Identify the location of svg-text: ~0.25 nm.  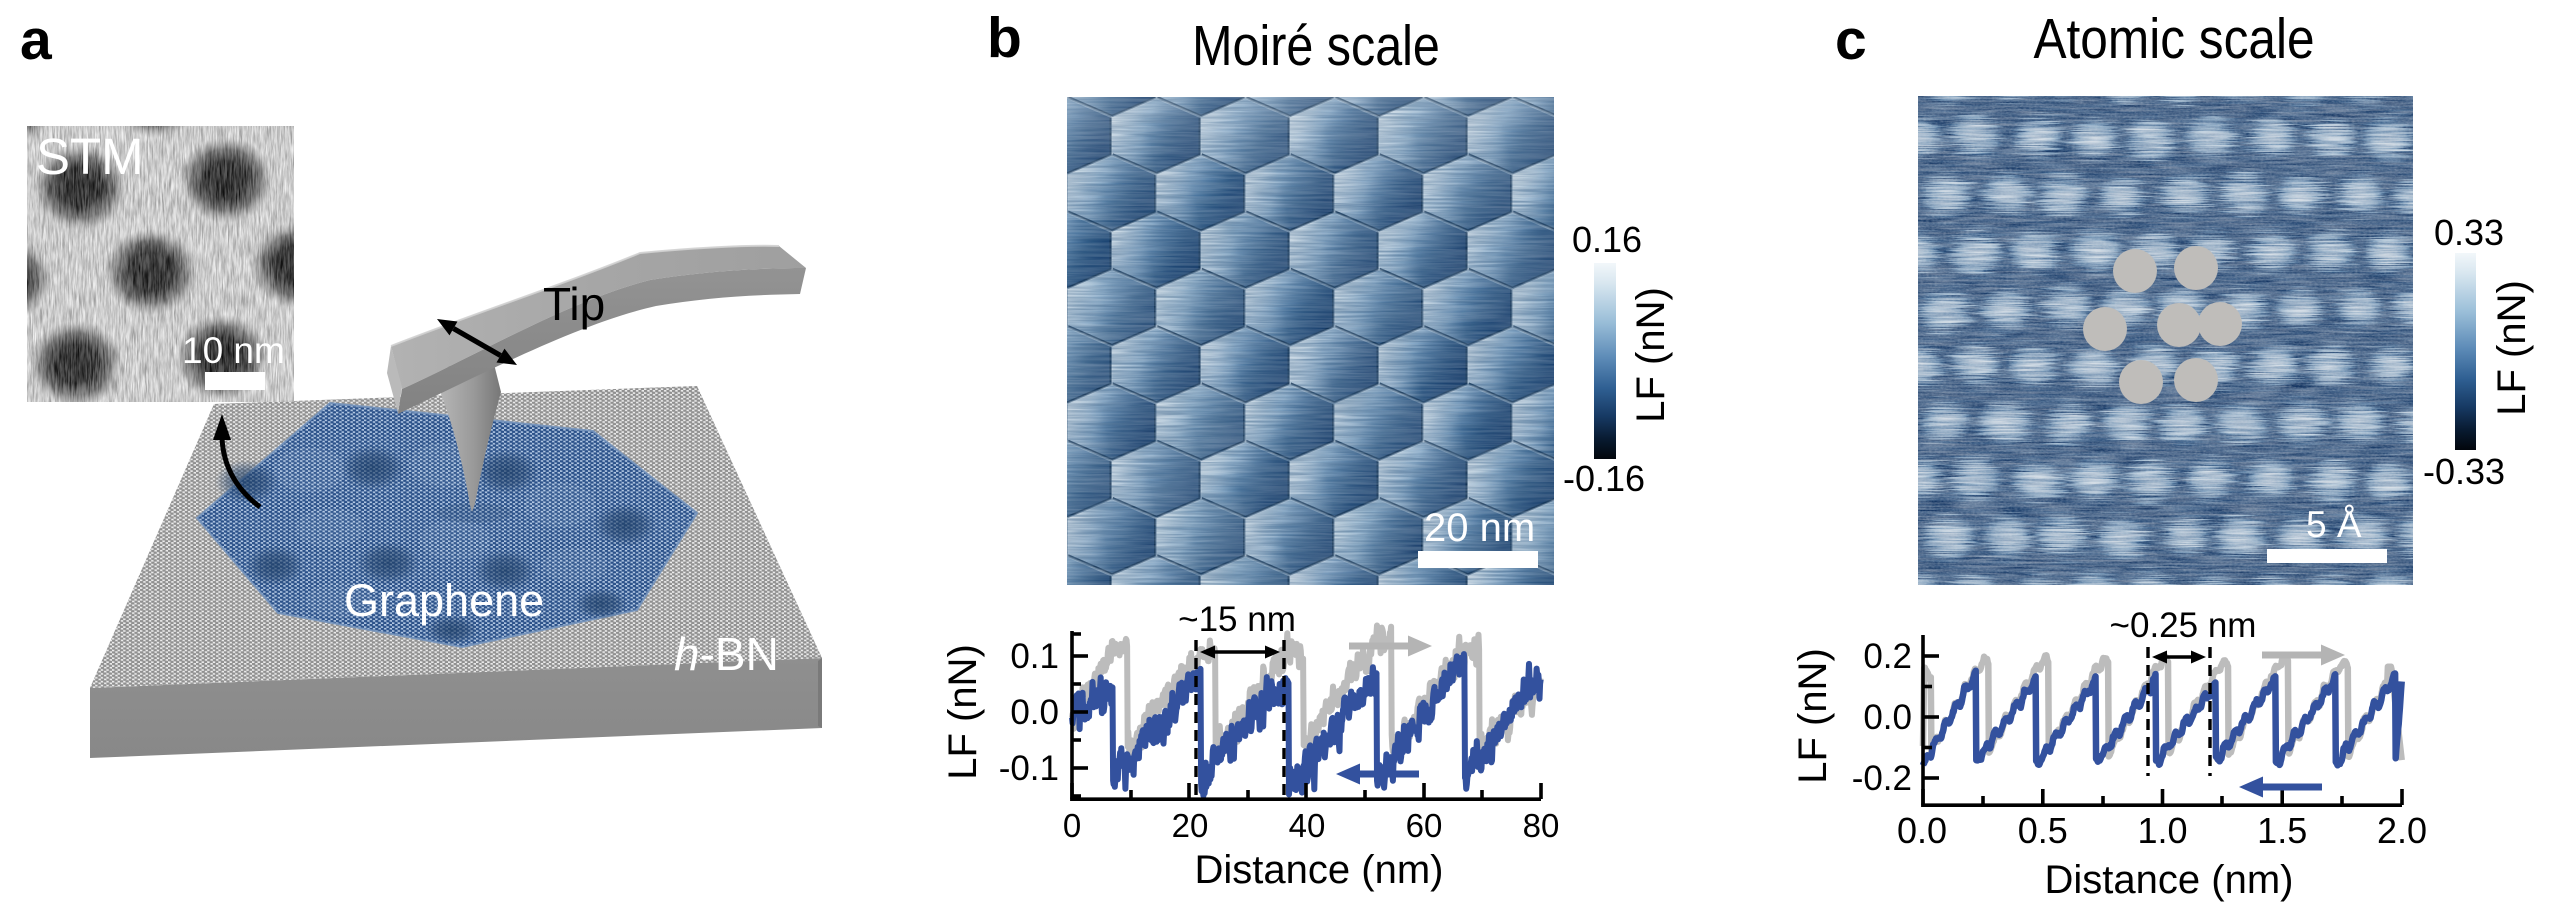
(2183, 625).